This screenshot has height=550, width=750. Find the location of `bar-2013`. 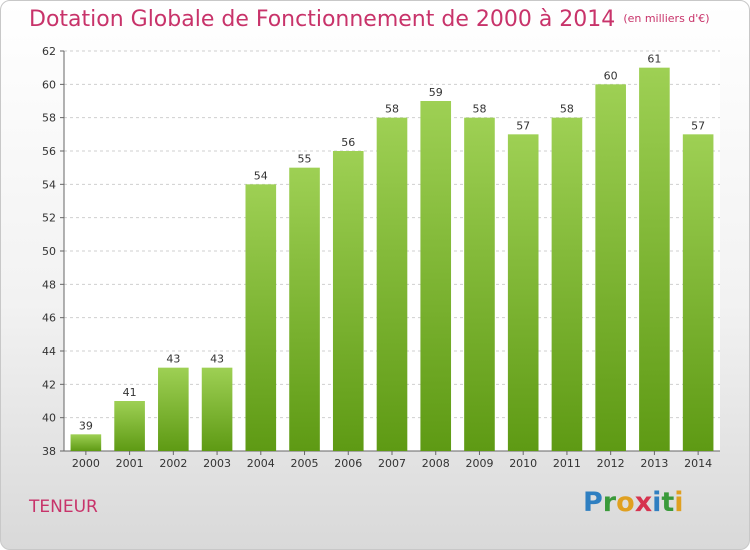

bar-2013 is located at coordinates (654, 259).